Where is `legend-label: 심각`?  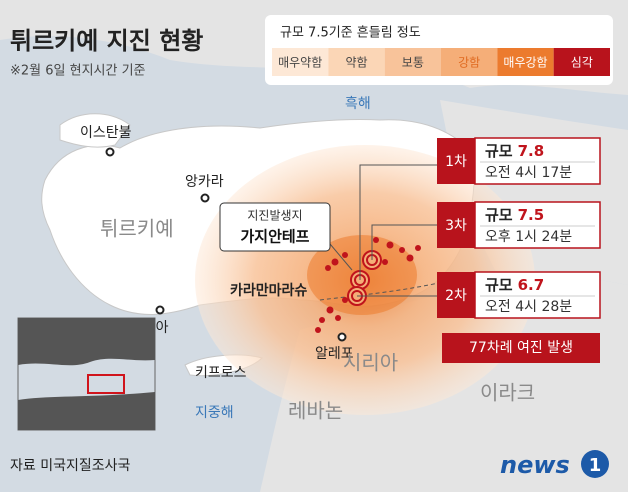
legend-label: 심각 is located at coordinates (582, 63).